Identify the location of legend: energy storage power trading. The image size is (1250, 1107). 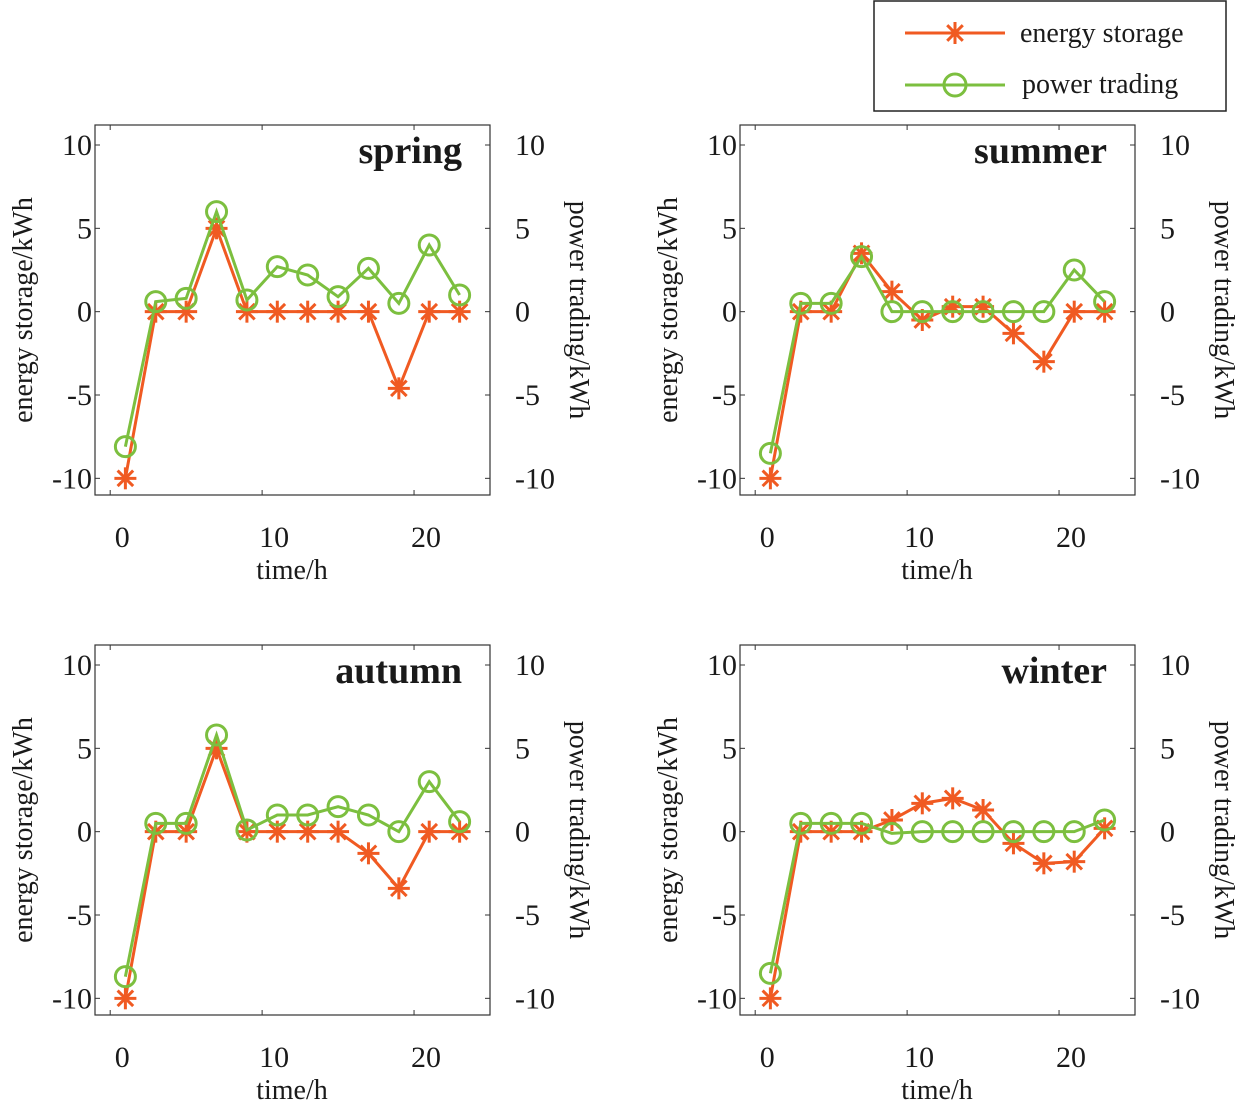
(1050, 56).